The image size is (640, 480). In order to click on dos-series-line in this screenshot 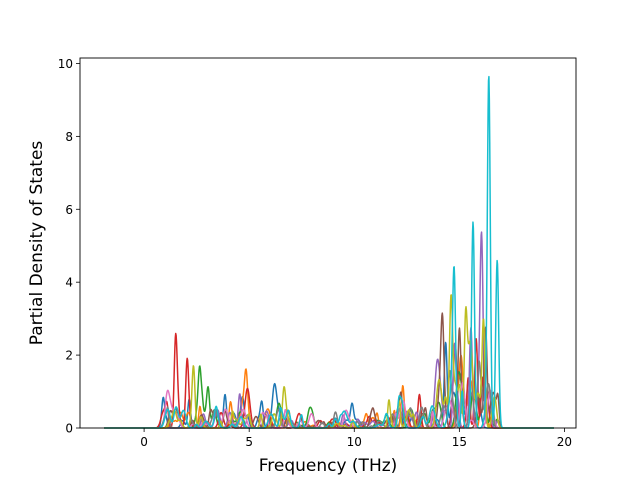, I will do `click(329, 380)`.